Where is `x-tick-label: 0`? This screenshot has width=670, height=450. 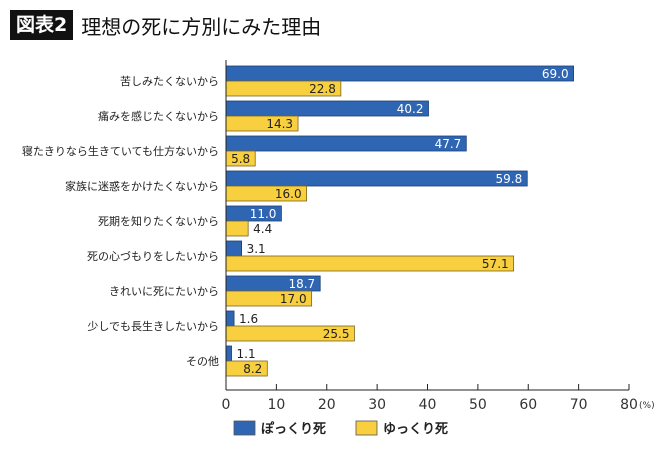
x-tick-label: 0 is located at coordinates (226, 405).